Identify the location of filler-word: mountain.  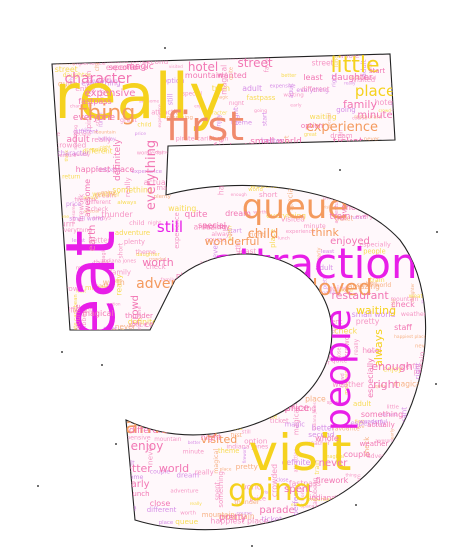
(122, 350).